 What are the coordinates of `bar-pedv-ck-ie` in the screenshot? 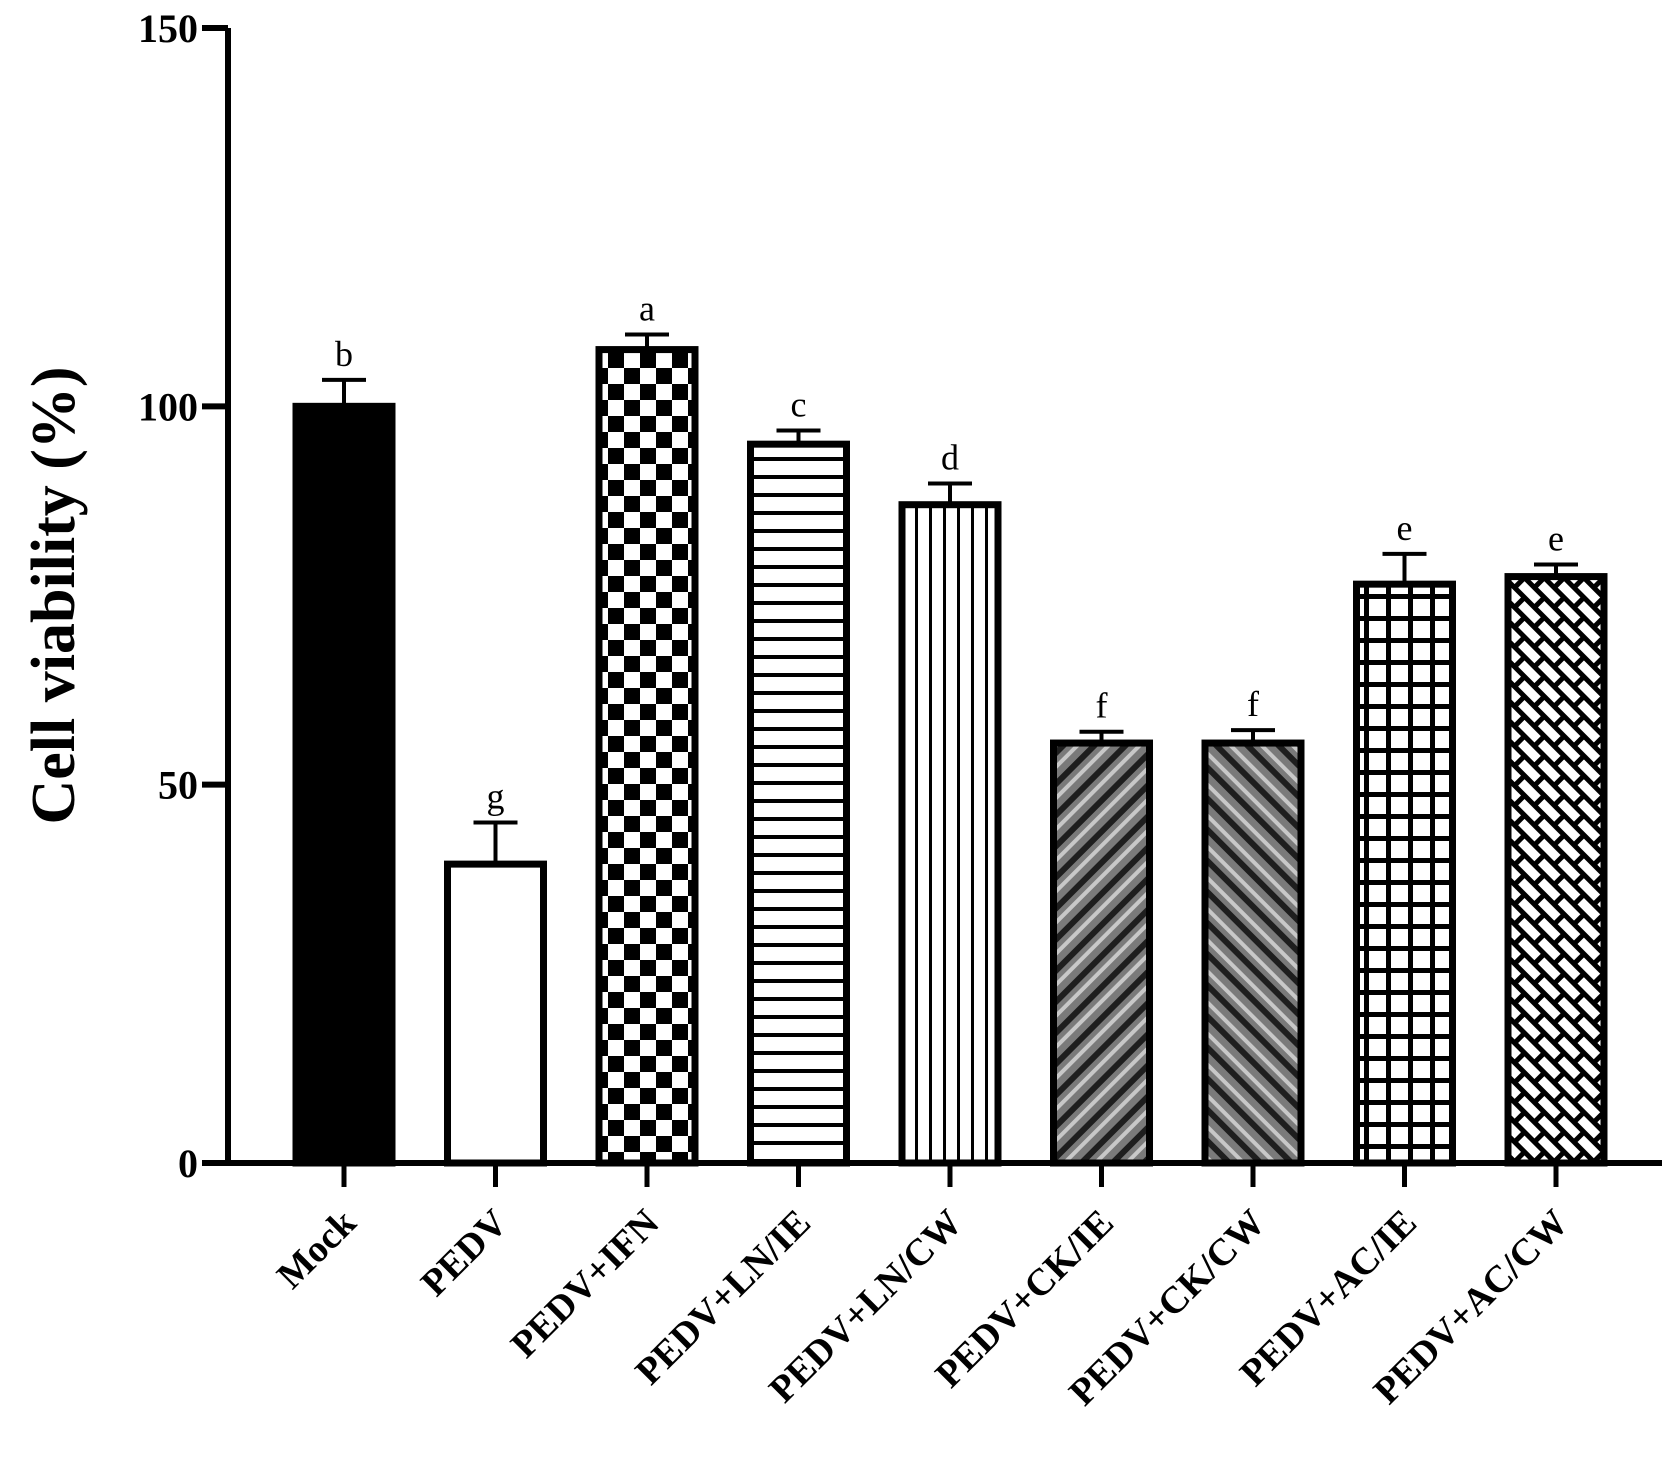 It's located at (1101, 953).